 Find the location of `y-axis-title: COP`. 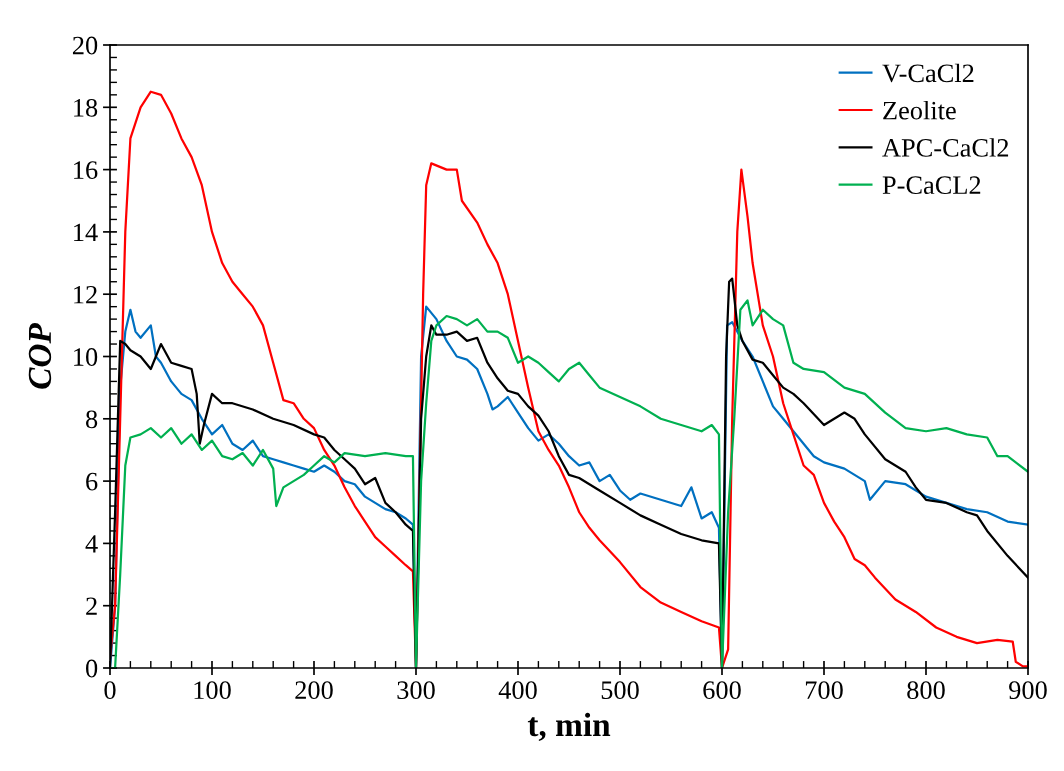

y-axis-title: COP is located at coordinates (40, 355).